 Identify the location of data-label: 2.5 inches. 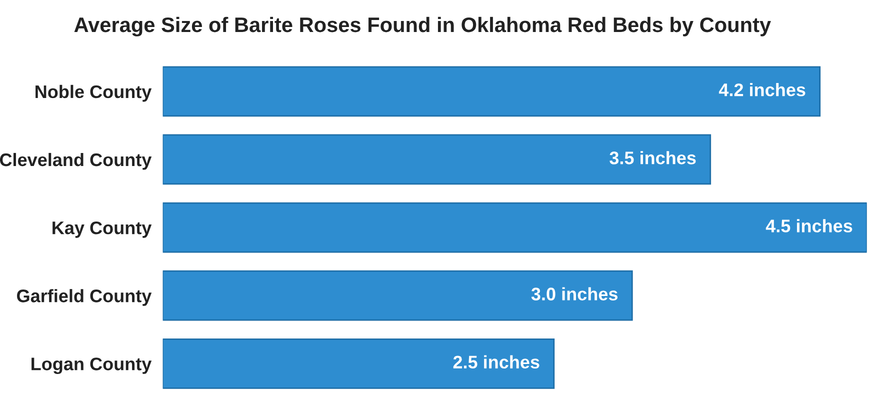
(496, 362).